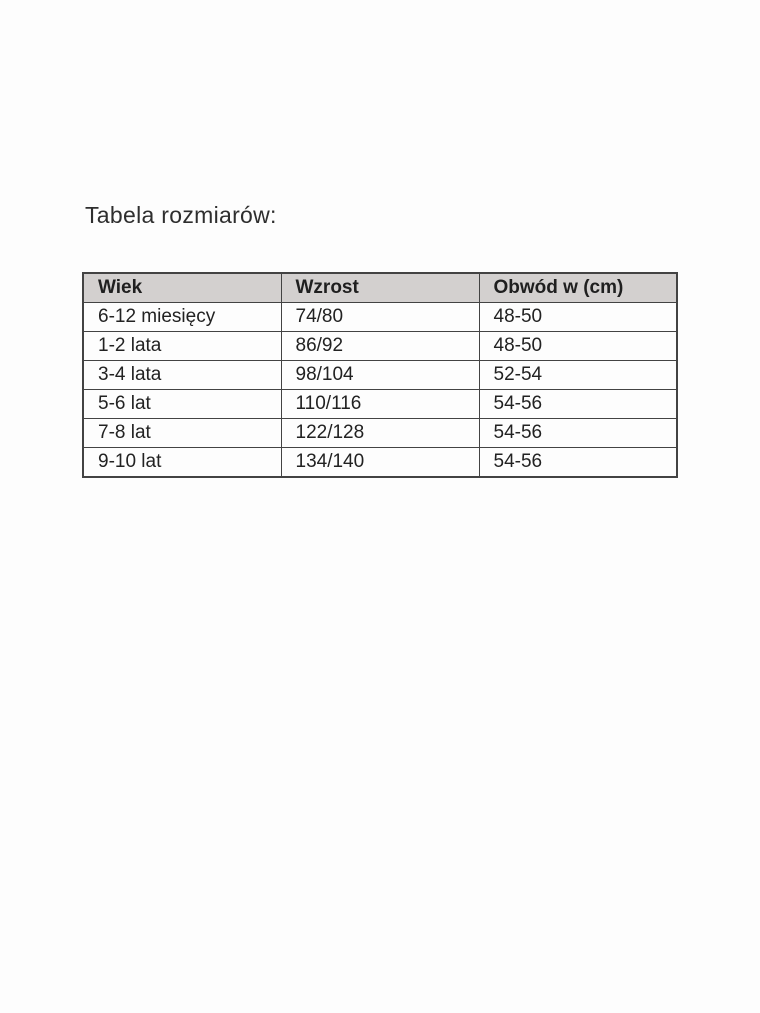 The image size is (760, 1013). I want to click on cell-height: 86/92, so click(380, 346).